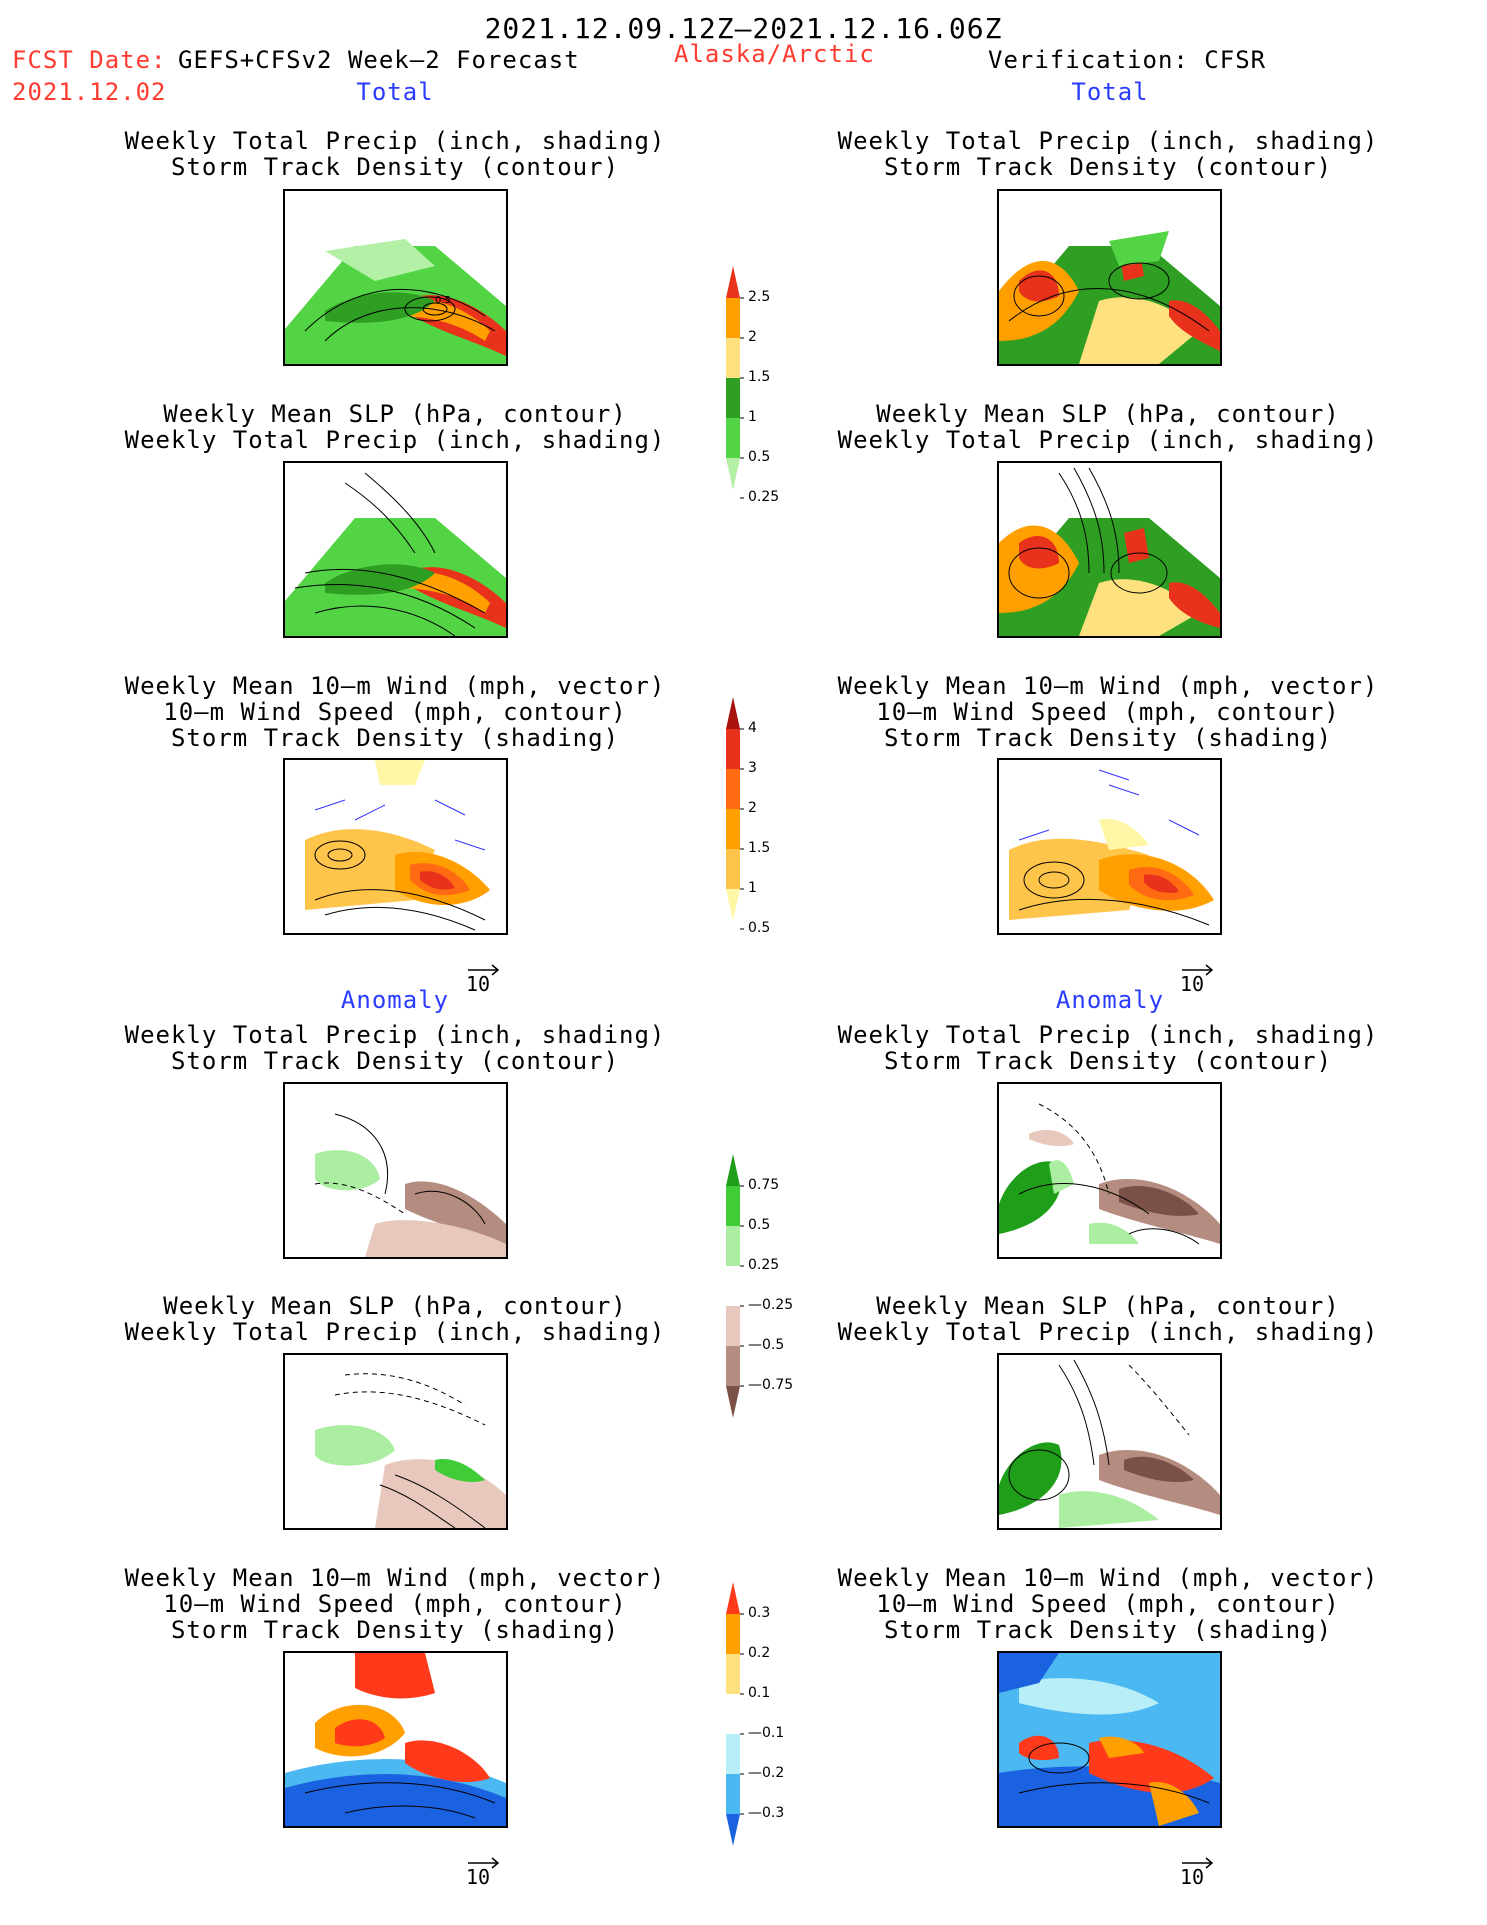 The width and height of the screenshot is (1487, 1925). I want to click on colorbar-label: 0.2, so click(759, 1653).